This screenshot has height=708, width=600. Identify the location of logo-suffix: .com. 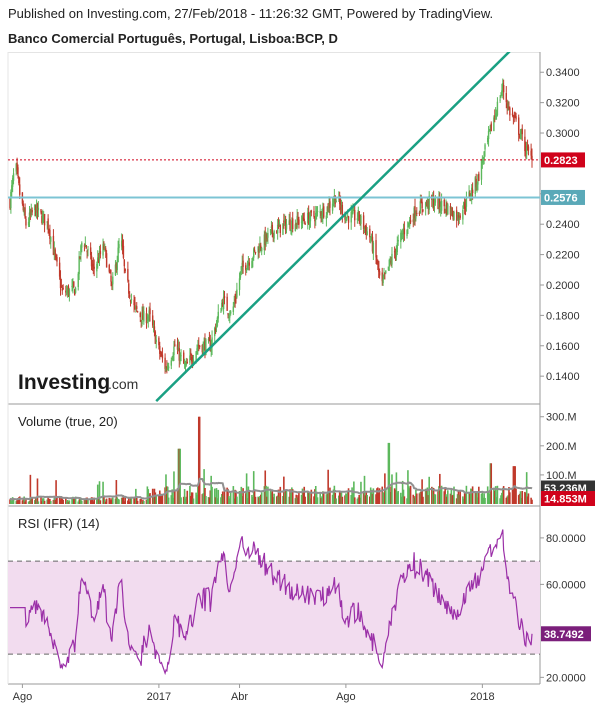
(123, 384).